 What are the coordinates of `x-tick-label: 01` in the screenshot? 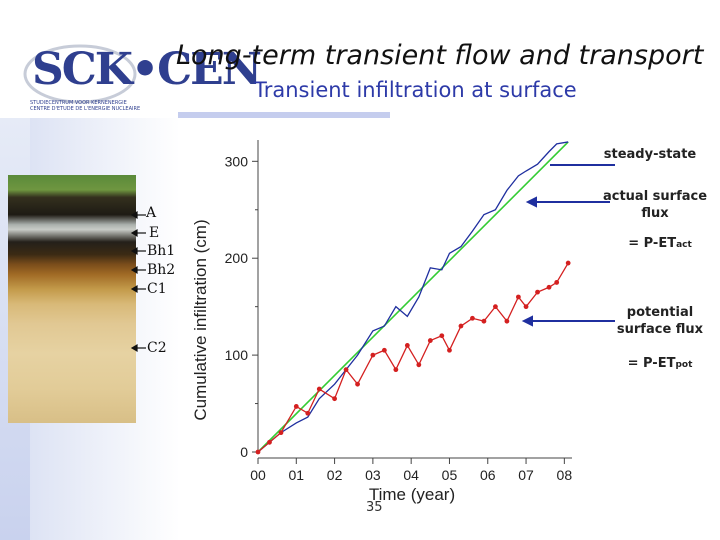 It's located at (297, 475).